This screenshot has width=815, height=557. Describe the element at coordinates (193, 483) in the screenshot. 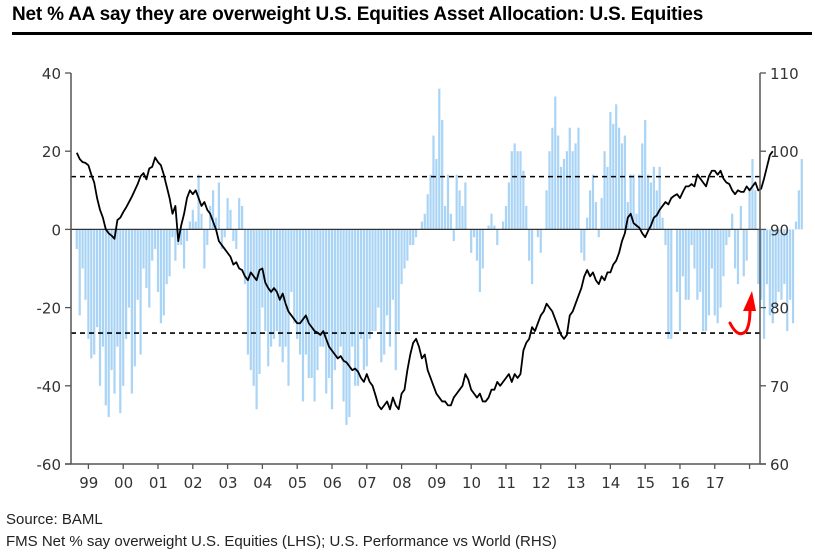

I see `x-tick-label: 02` at that location.